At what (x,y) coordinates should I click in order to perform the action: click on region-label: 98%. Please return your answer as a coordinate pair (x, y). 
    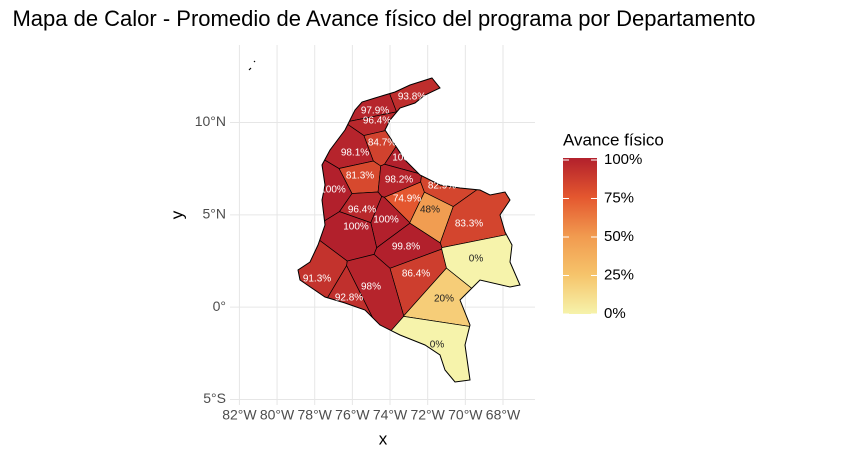
    Looking at the image, I should click on (371, 287).